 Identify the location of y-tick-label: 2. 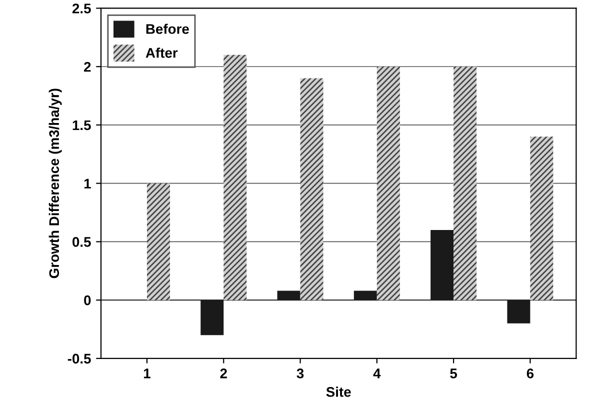
(87, 67).